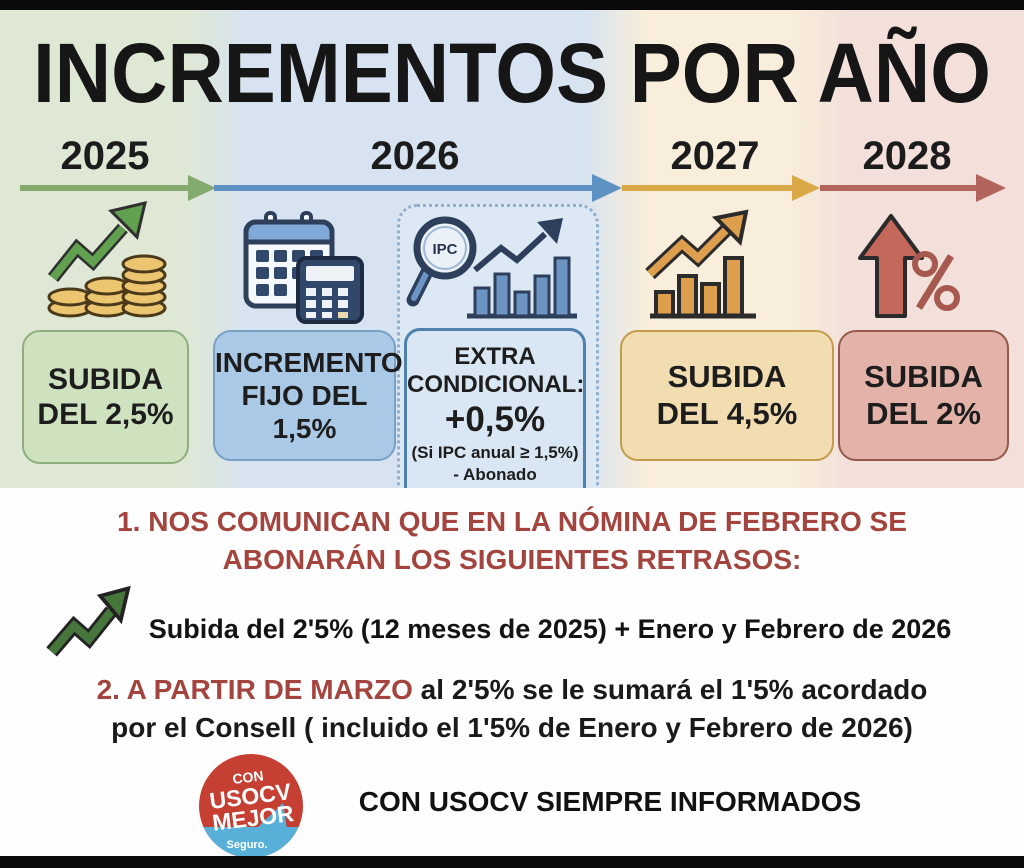  I want to click on card-2025-subida: SUBIDA DEL 2,5%, so click(105, 397).